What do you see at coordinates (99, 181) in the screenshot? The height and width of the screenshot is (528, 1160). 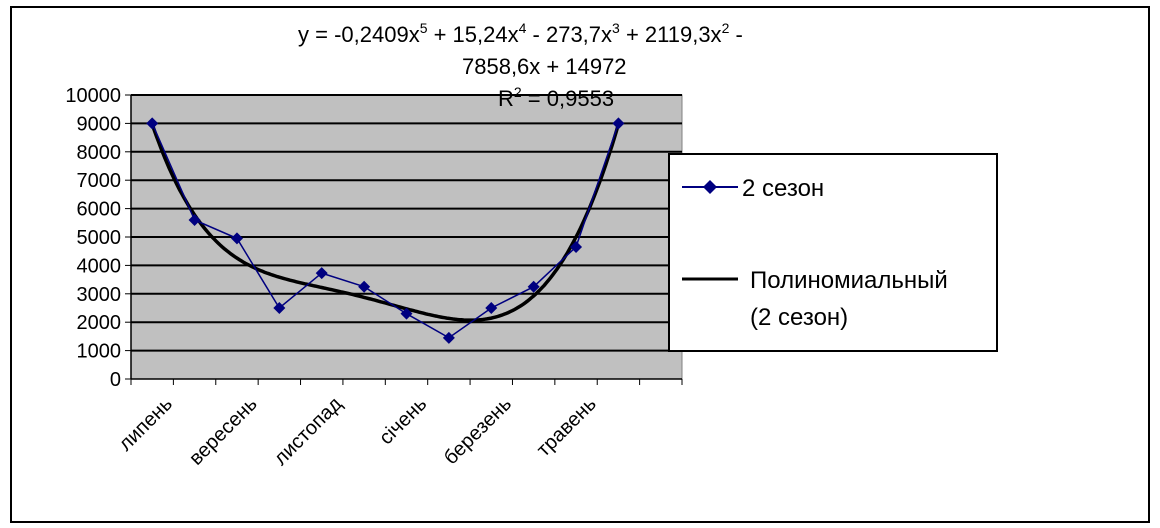 I see `y-tick-label: 7000` at bounding box center [99, 181].